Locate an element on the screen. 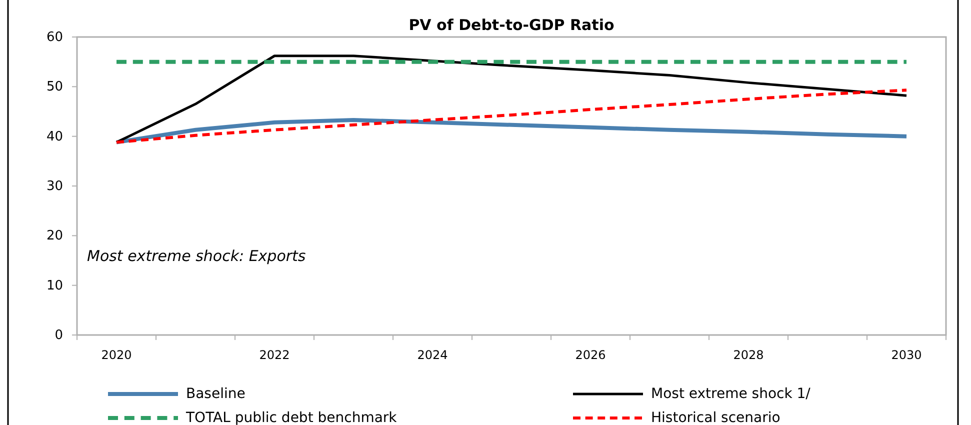  y-tick-label: 20 is located at coordinates (54, 236).